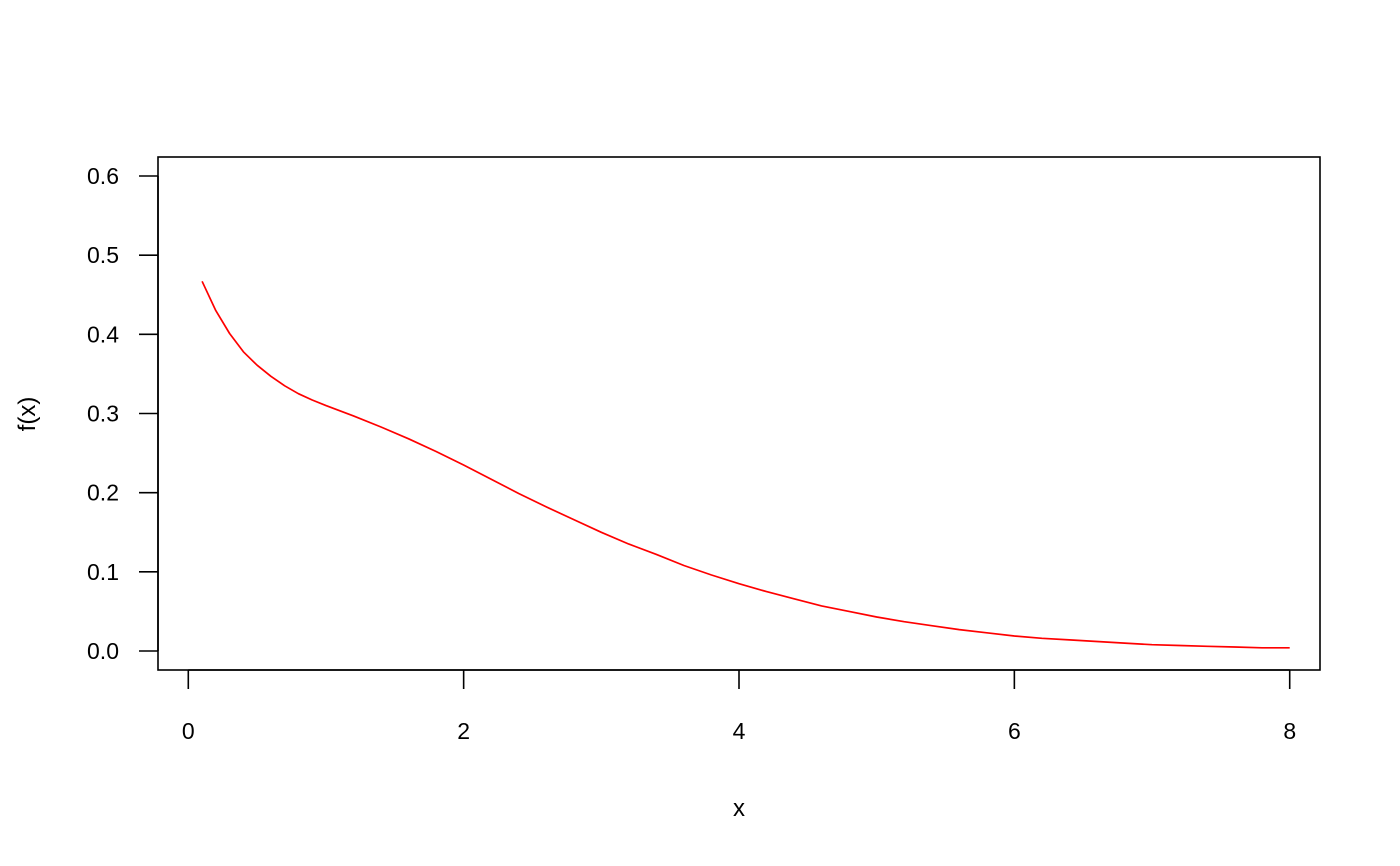  What do you see at coordinates (1289, 731) in the screenshot?
I see `x-tick-label: 8` at bounding box center [1289, 731].